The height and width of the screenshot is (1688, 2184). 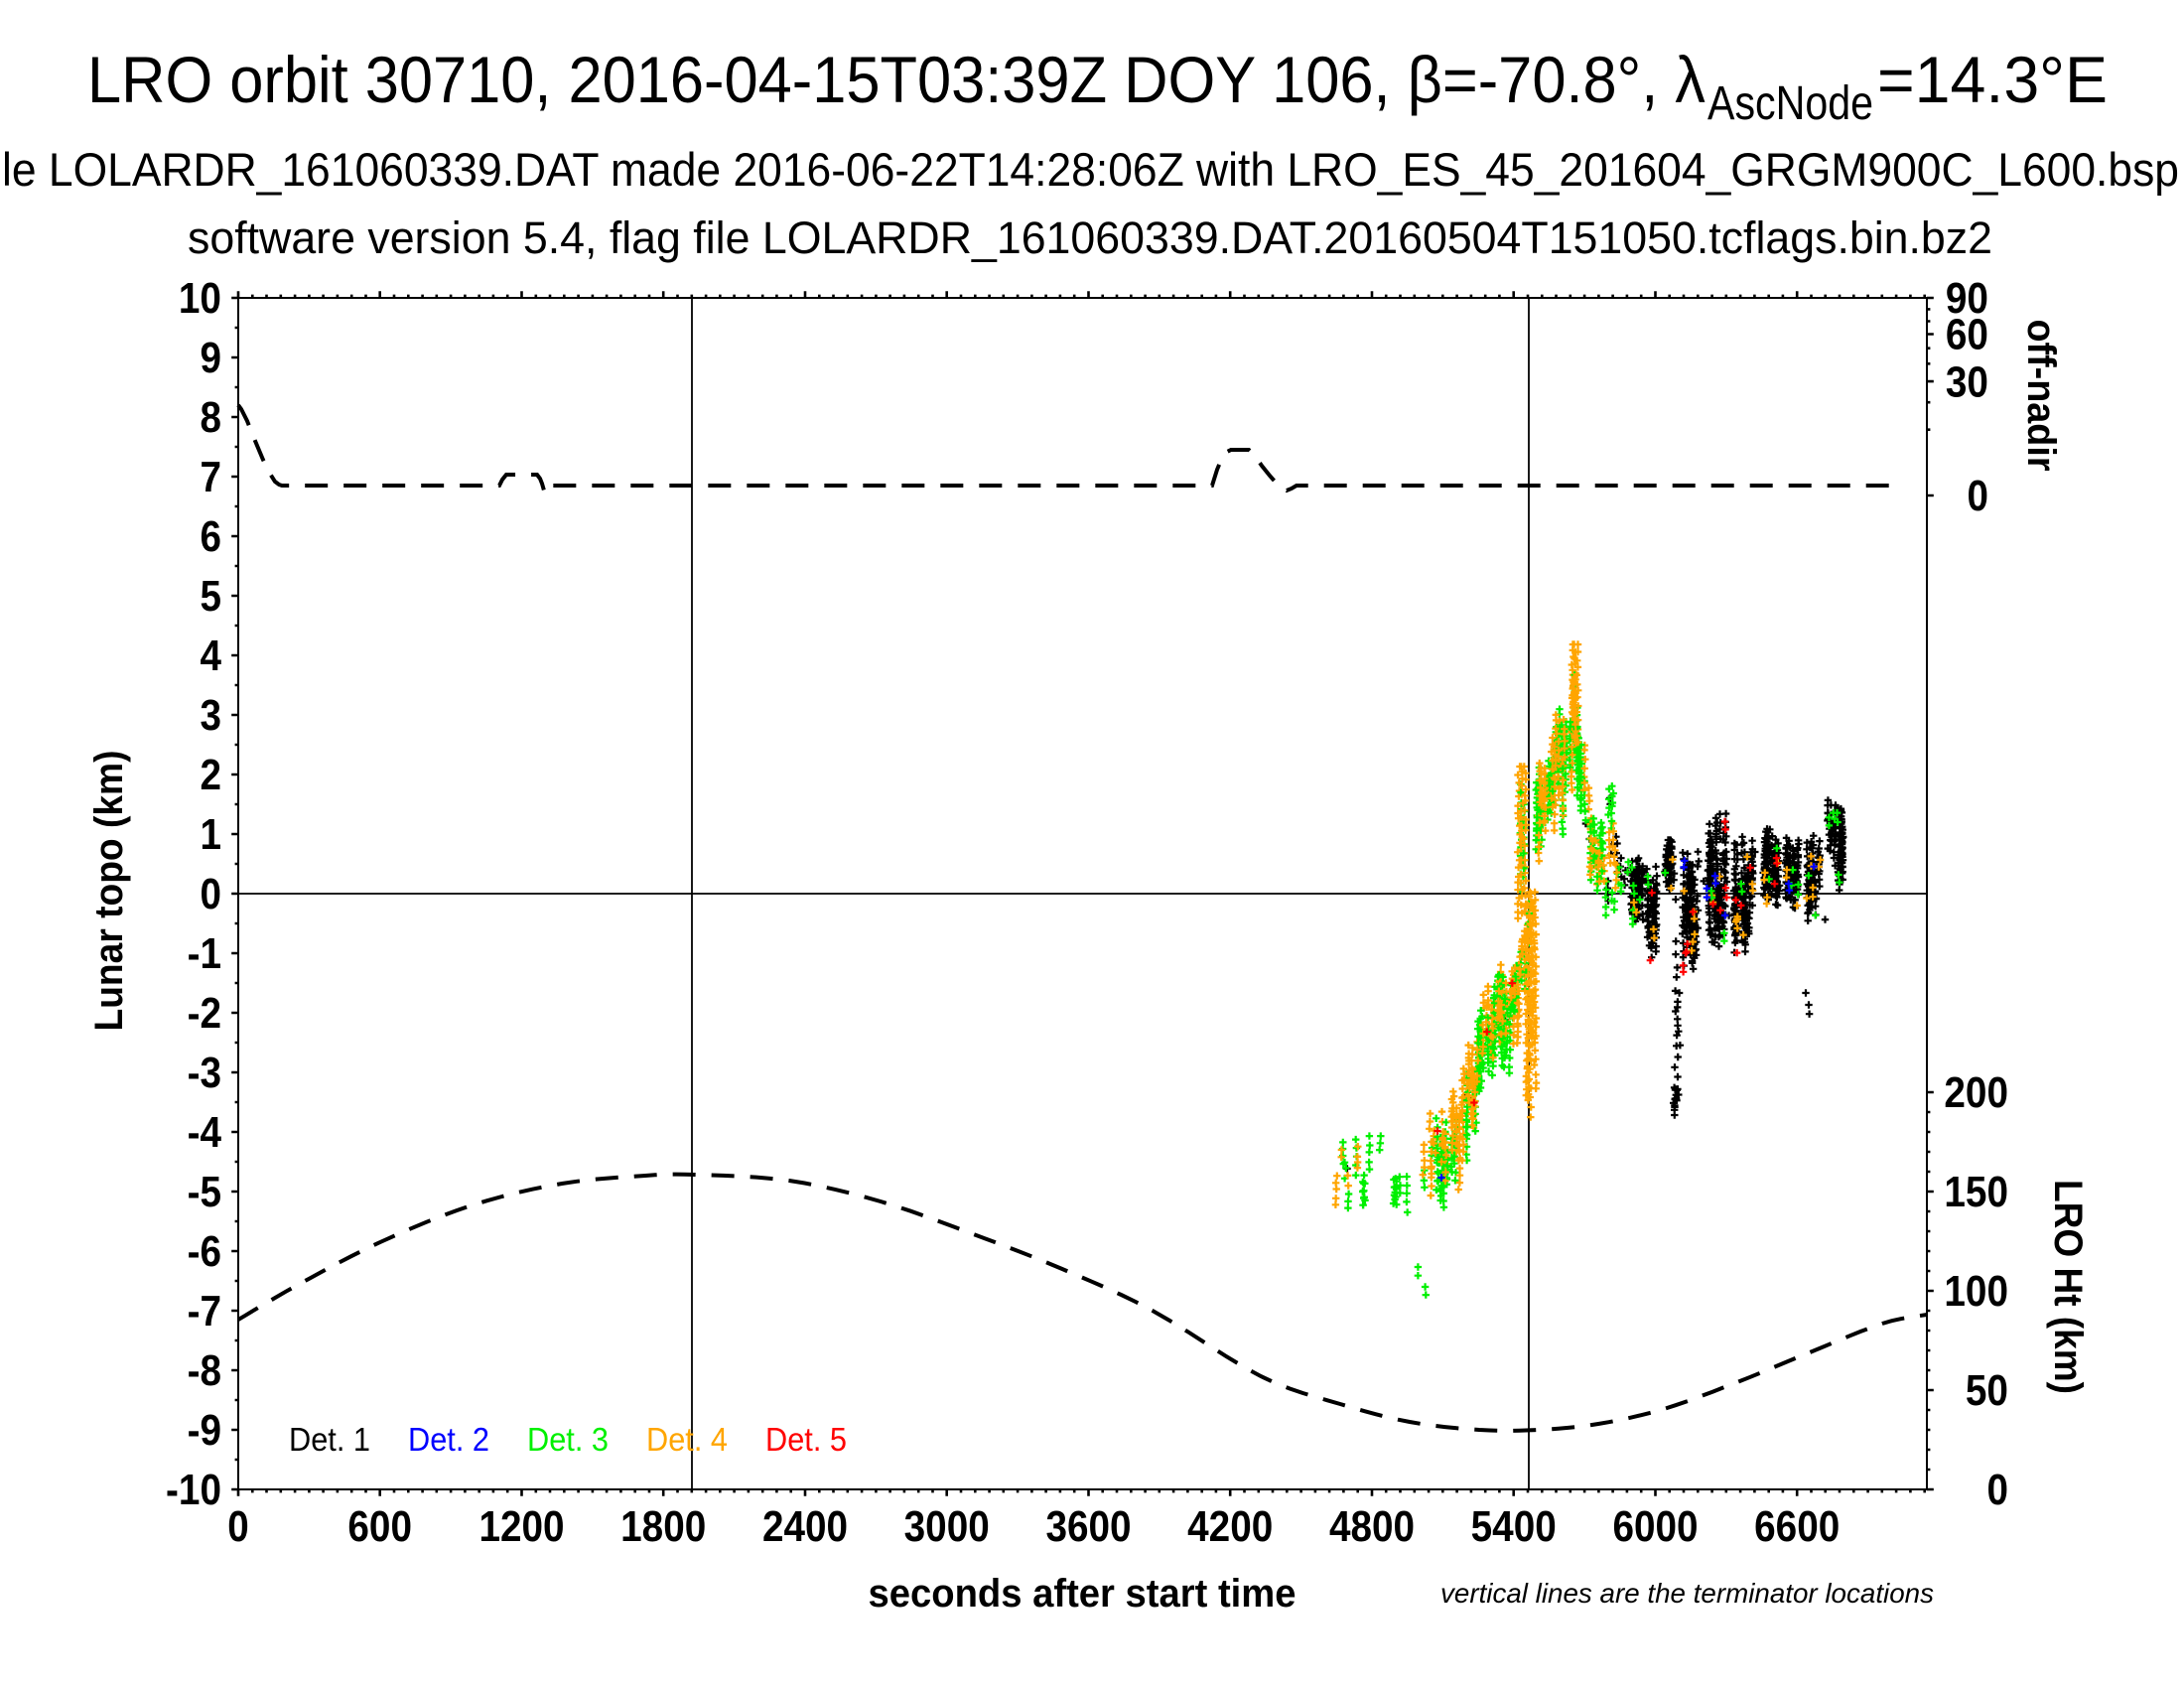 What do you see at coordinates (204, 1370) in the screenshot?
I see `svg-text: -8` at bounding box center [204, 1370].